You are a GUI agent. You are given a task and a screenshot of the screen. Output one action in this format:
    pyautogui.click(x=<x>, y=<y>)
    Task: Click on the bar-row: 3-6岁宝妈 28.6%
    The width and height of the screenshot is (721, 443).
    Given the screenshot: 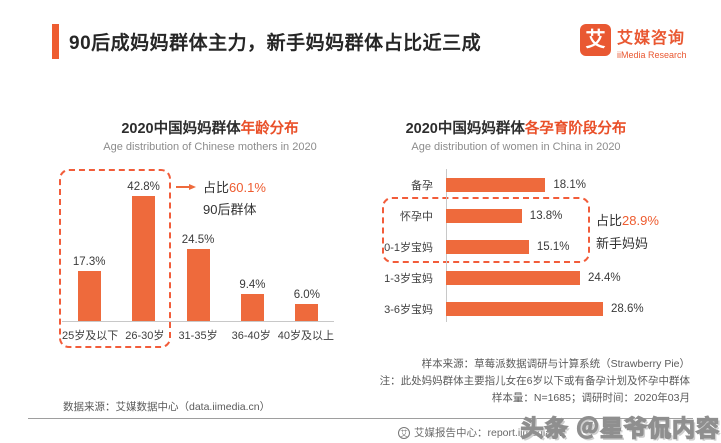 What is the action you would take?
    pyautogui.click(x=552, y=309)
    